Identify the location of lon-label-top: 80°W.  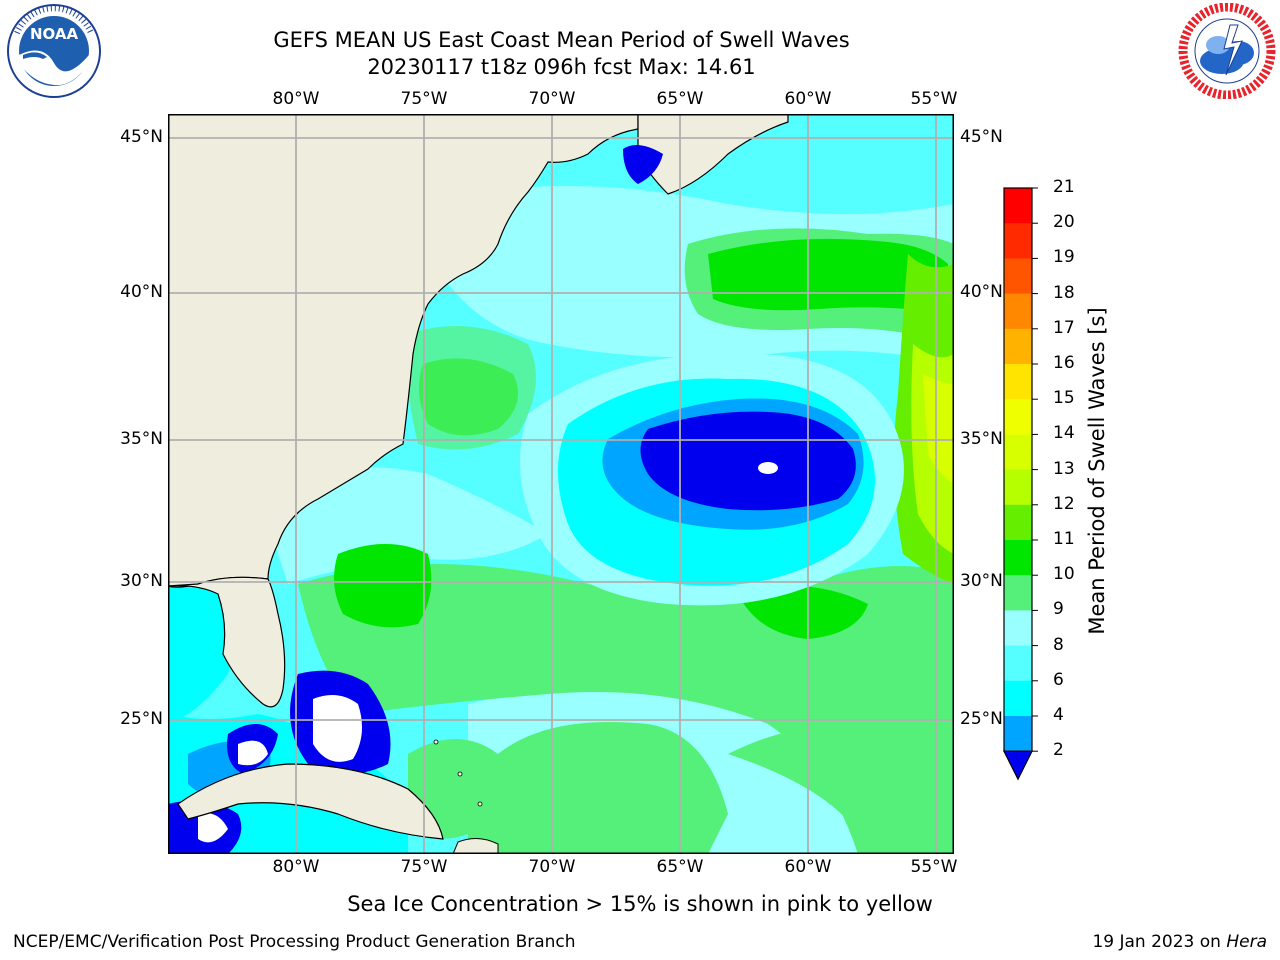
(296, 99).